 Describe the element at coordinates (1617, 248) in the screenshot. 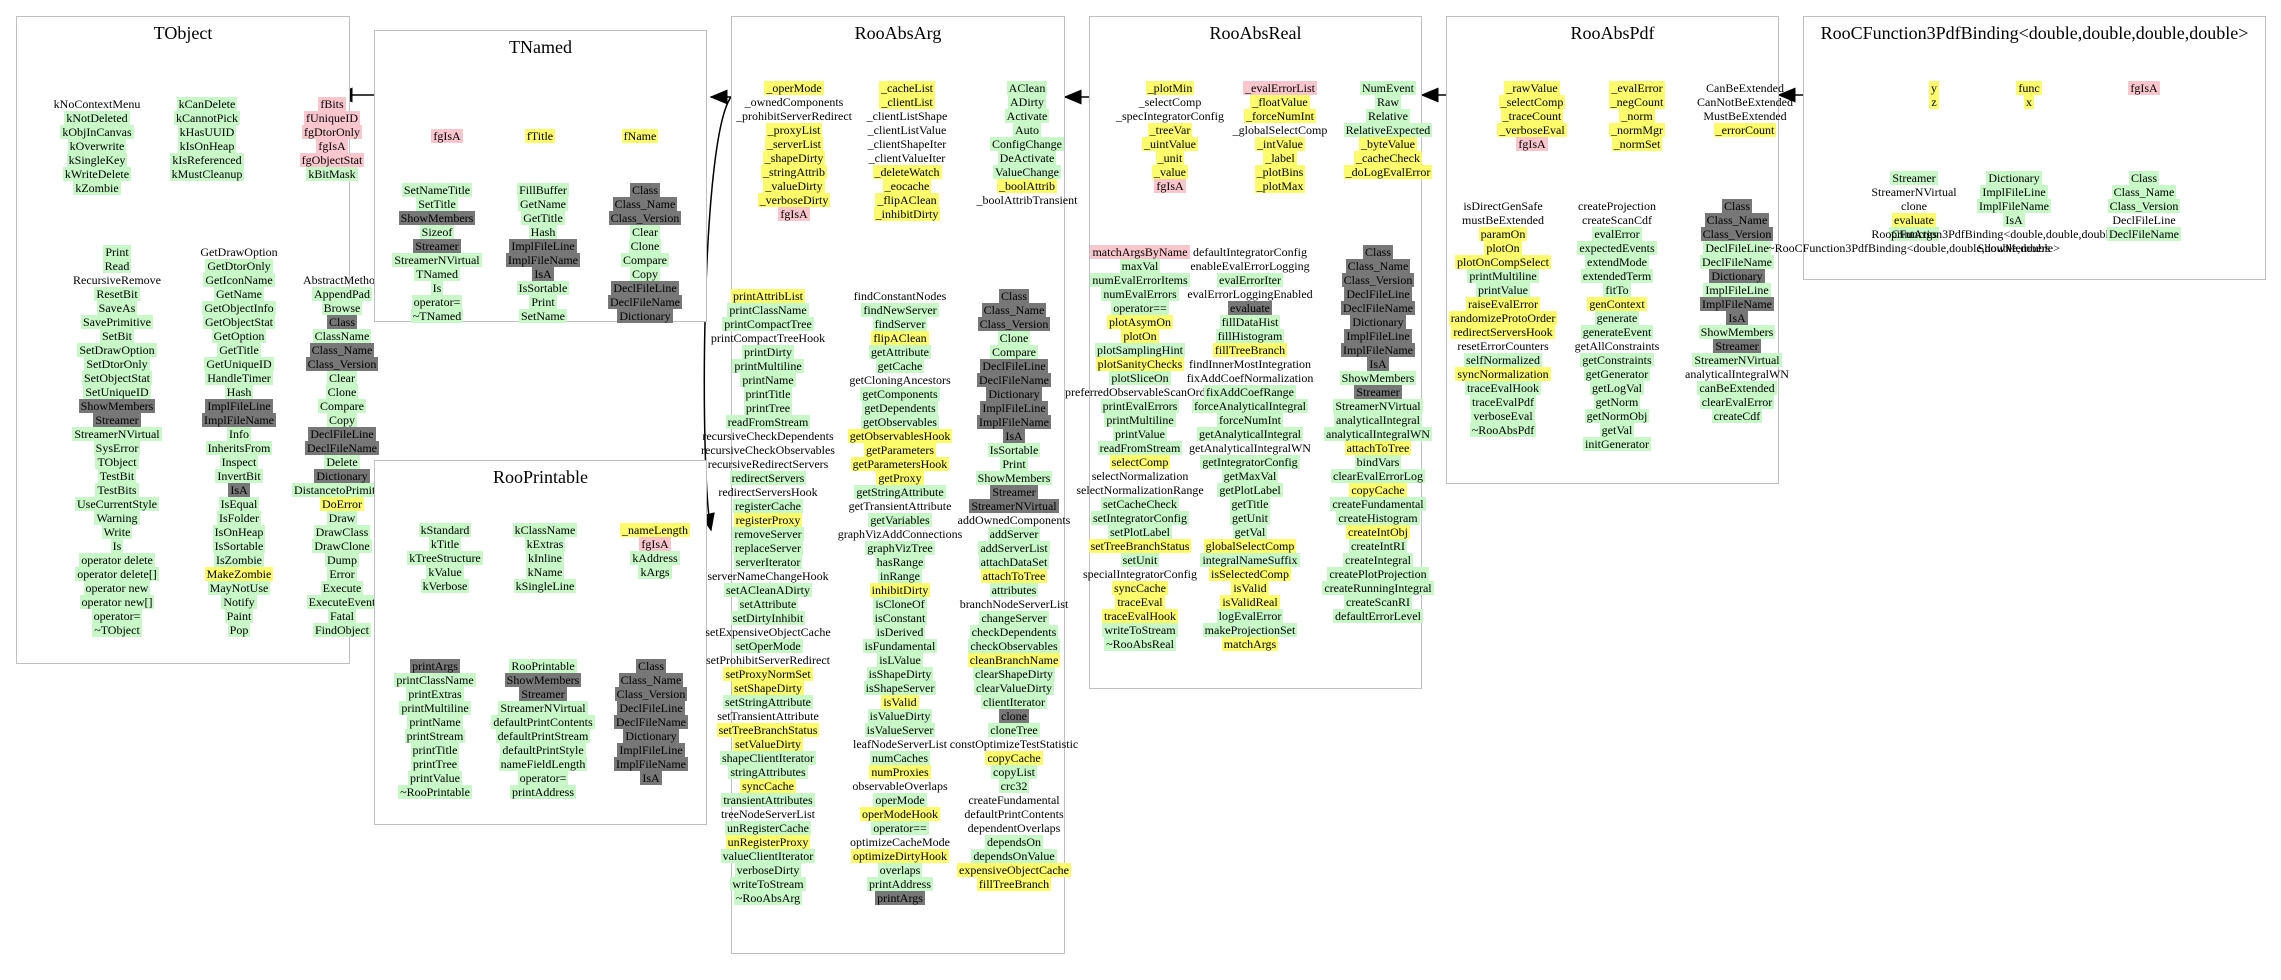

I see `method-label: expectedEvents` at that location.